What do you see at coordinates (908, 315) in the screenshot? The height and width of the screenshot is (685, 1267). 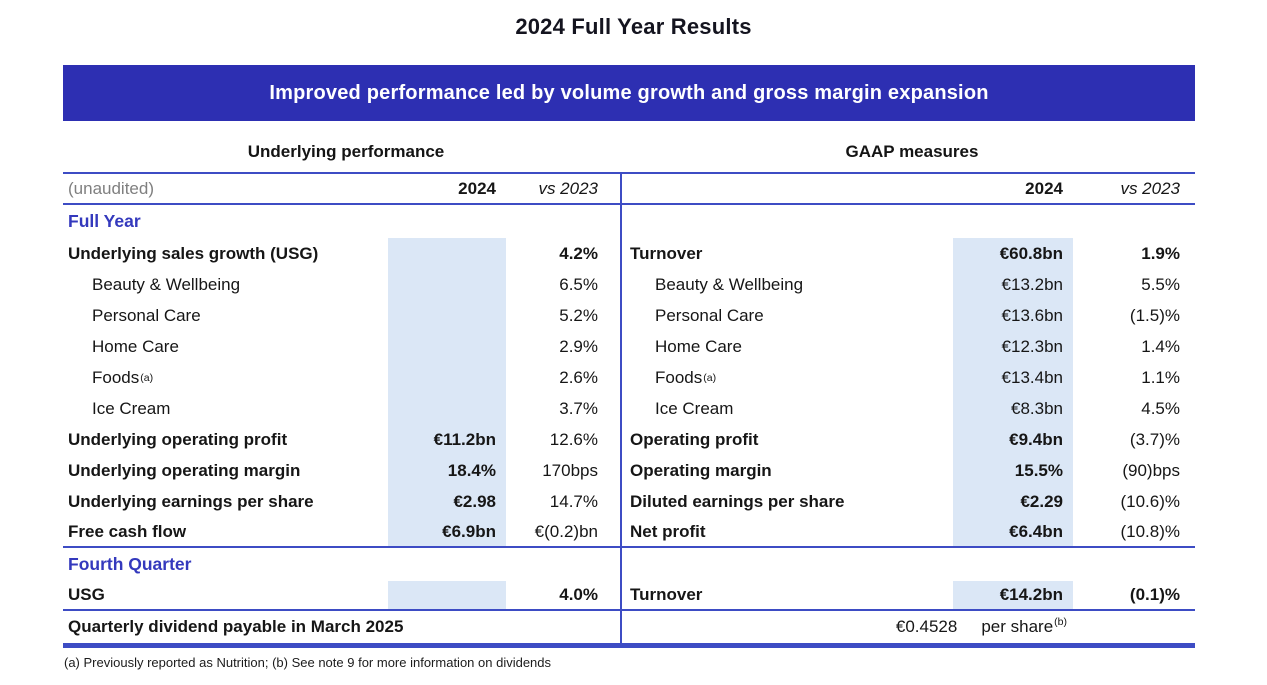 I see `row-right-half: Personal Care €13.6bn (1.5)%` at bounding box center [908, 315].